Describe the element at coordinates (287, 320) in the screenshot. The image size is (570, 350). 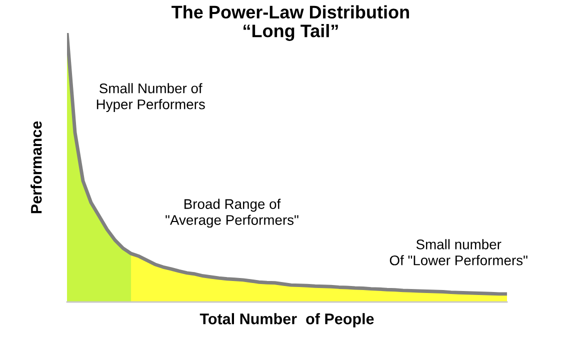
I see `x-axis-title: Total Number of People` at that location.